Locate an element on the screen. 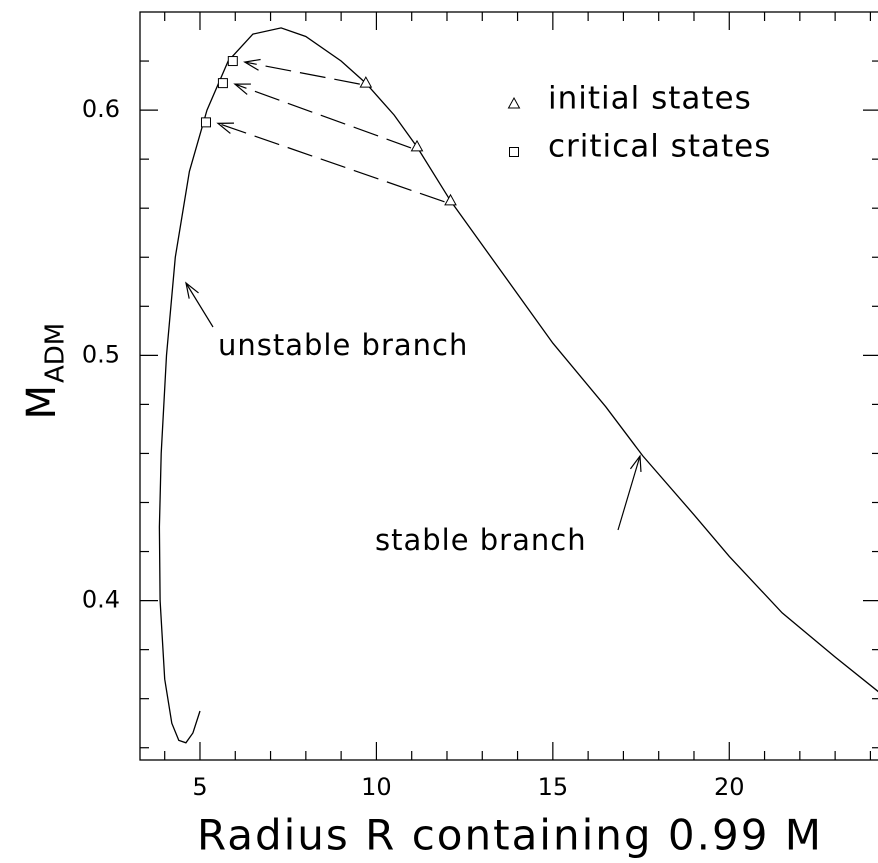 This screenshot has width=878, height=863. y-axis-label: M is located at coordinates (42, 402).